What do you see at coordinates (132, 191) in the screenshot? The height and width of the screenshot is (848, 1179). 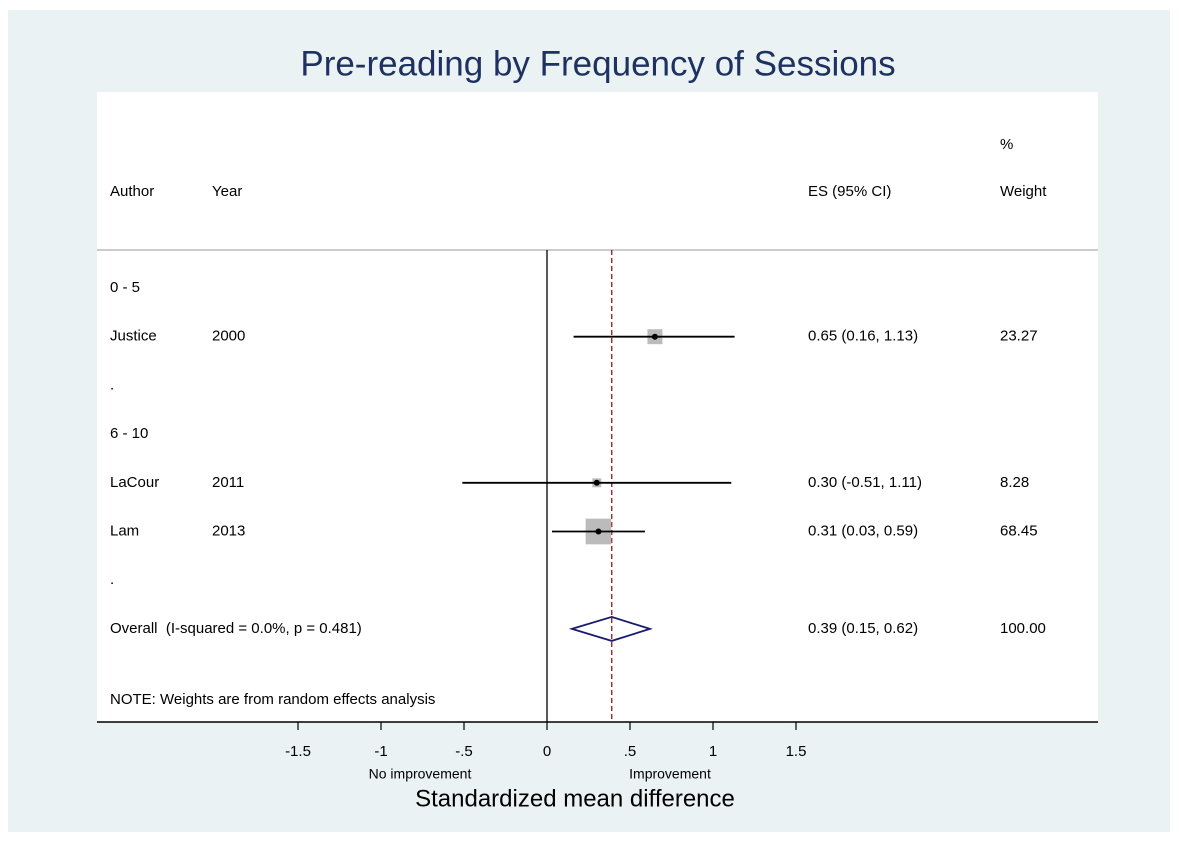 I see `column-header: Author` at bounding box center [132, 191].